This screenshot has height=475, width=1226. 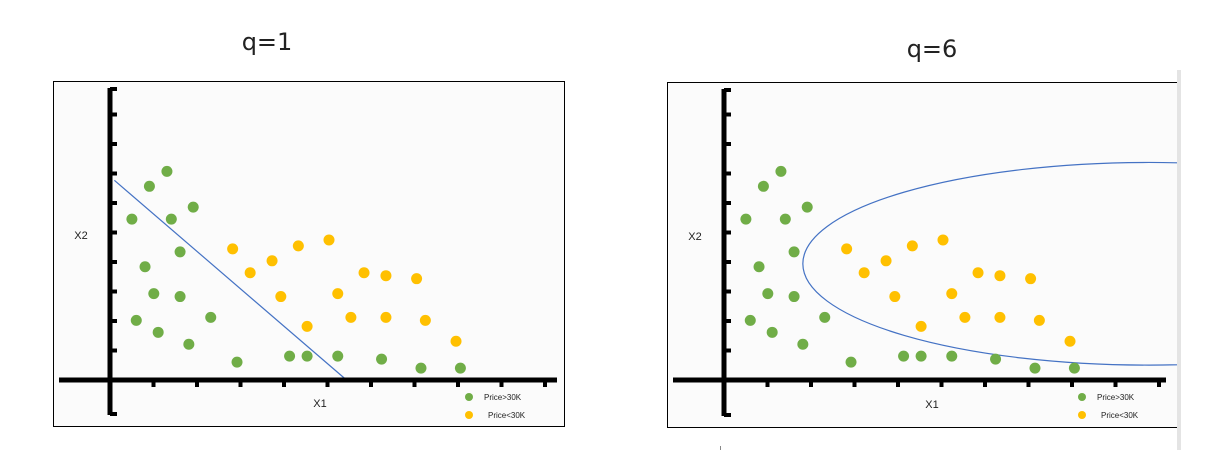 I want to click on page-edge-bar, so click(x=1179, y=260).